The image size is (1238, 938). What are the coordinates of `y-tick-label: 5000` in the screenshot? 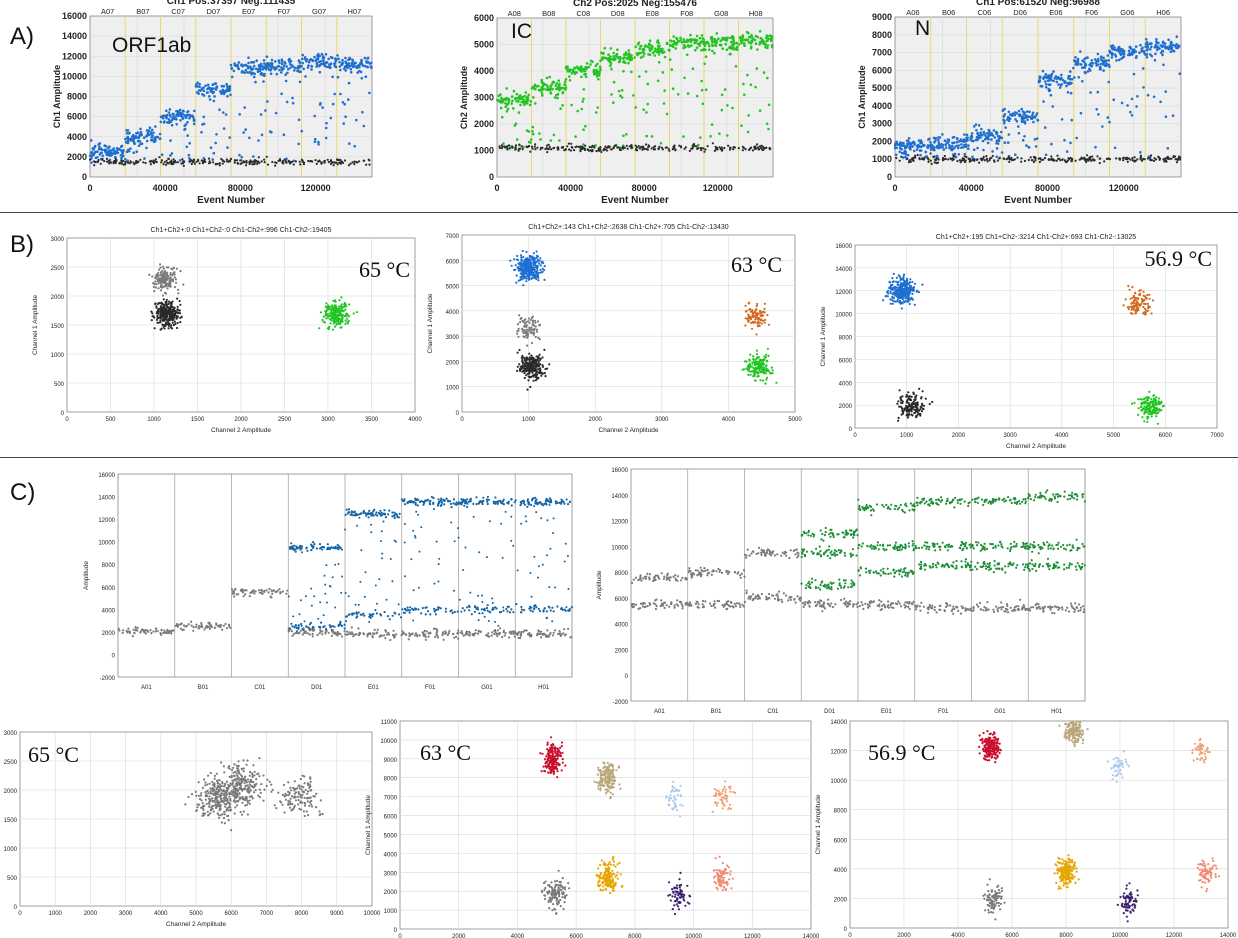 It's located at (484, 45).